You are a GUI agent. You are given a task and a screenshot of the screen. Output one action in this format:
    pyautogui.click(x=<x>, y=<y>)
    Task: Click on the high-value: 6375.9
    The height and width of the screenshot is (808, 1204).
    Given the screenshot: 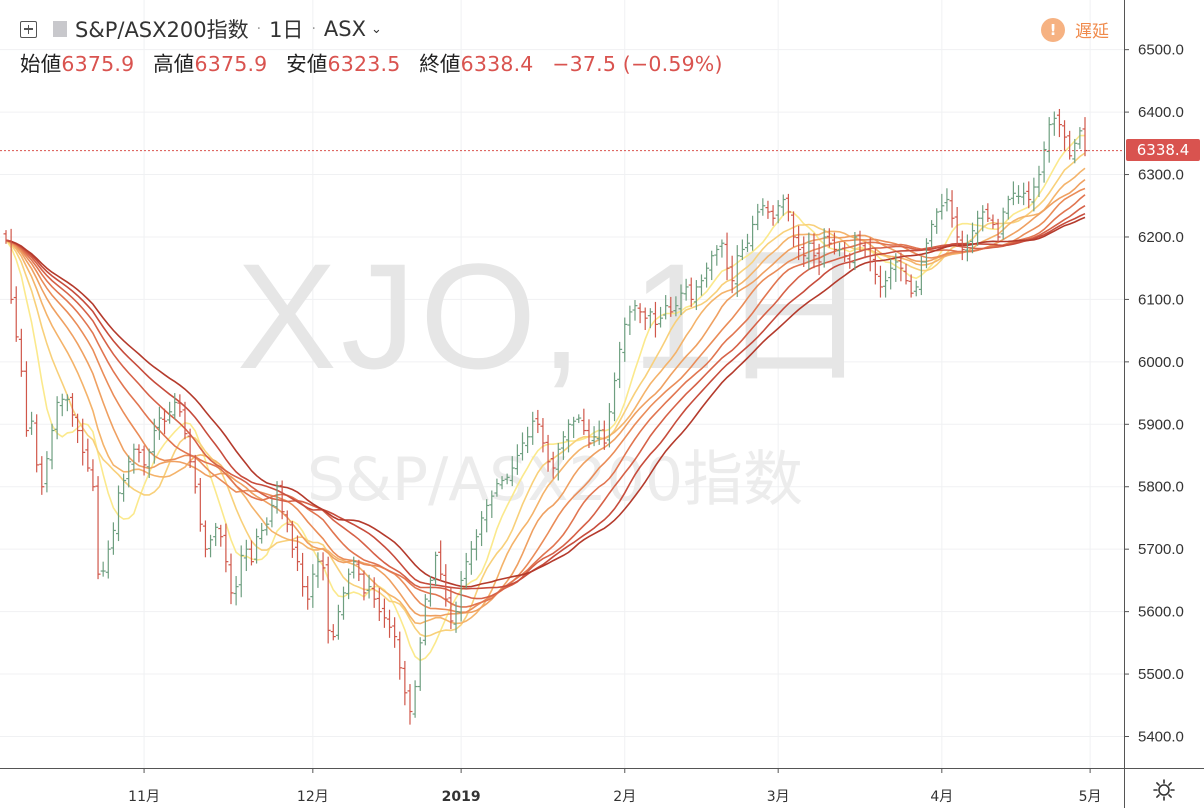 What is the action you would take?
    pyautogui.click(x=231, y=64)
    